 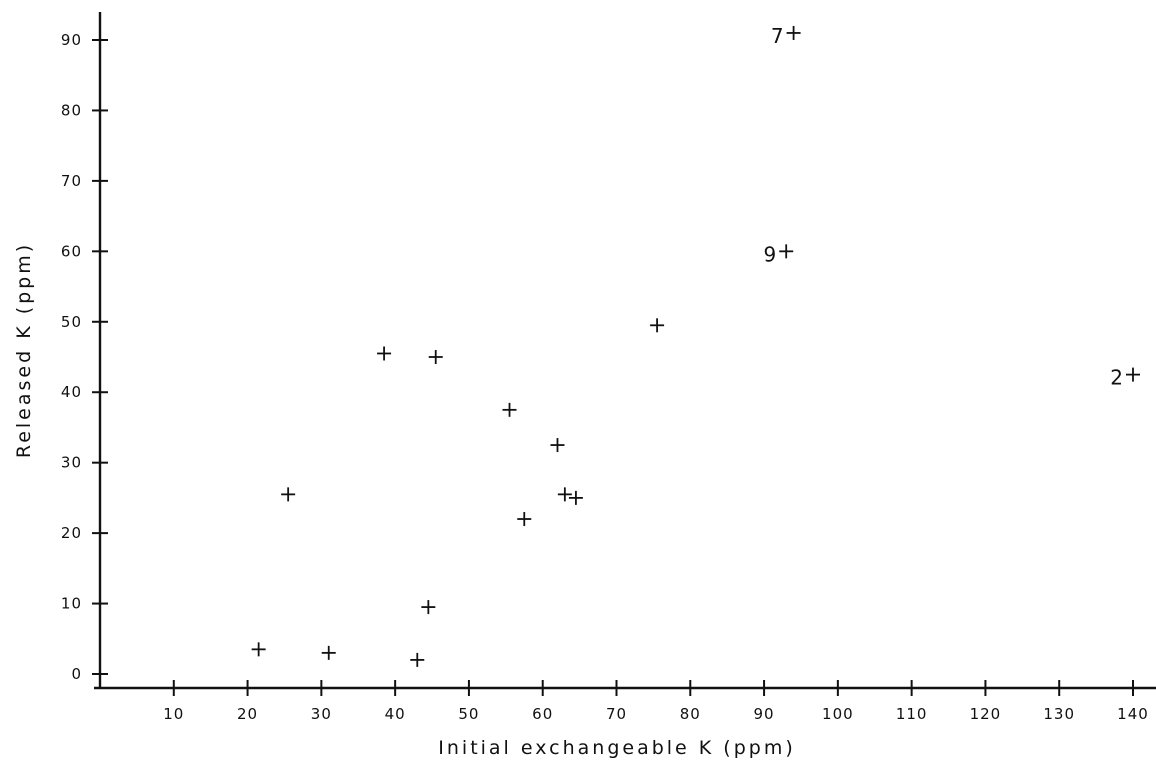 What do you see at coordinates (71, 110) in the screenshot?
I see `y-tick-label: 80` at bounding box center [71, 110].